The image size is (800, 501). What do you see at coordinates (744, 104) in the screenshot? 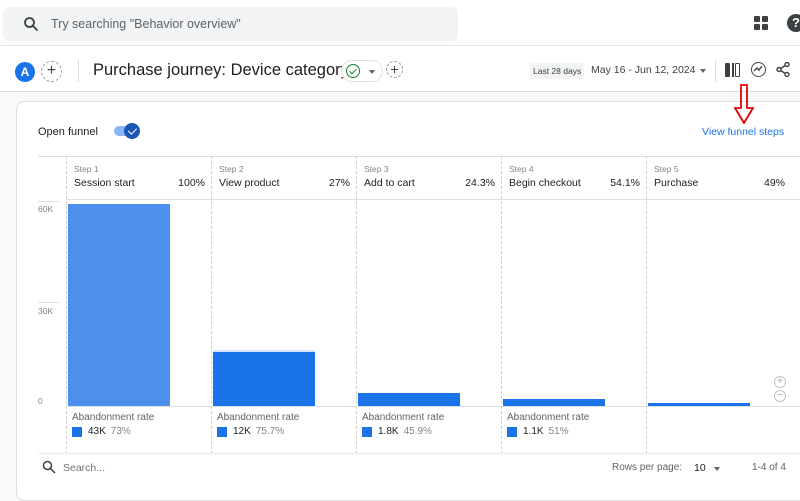
I see `annotation-arrow-icon` at bounding box center [744, 104].